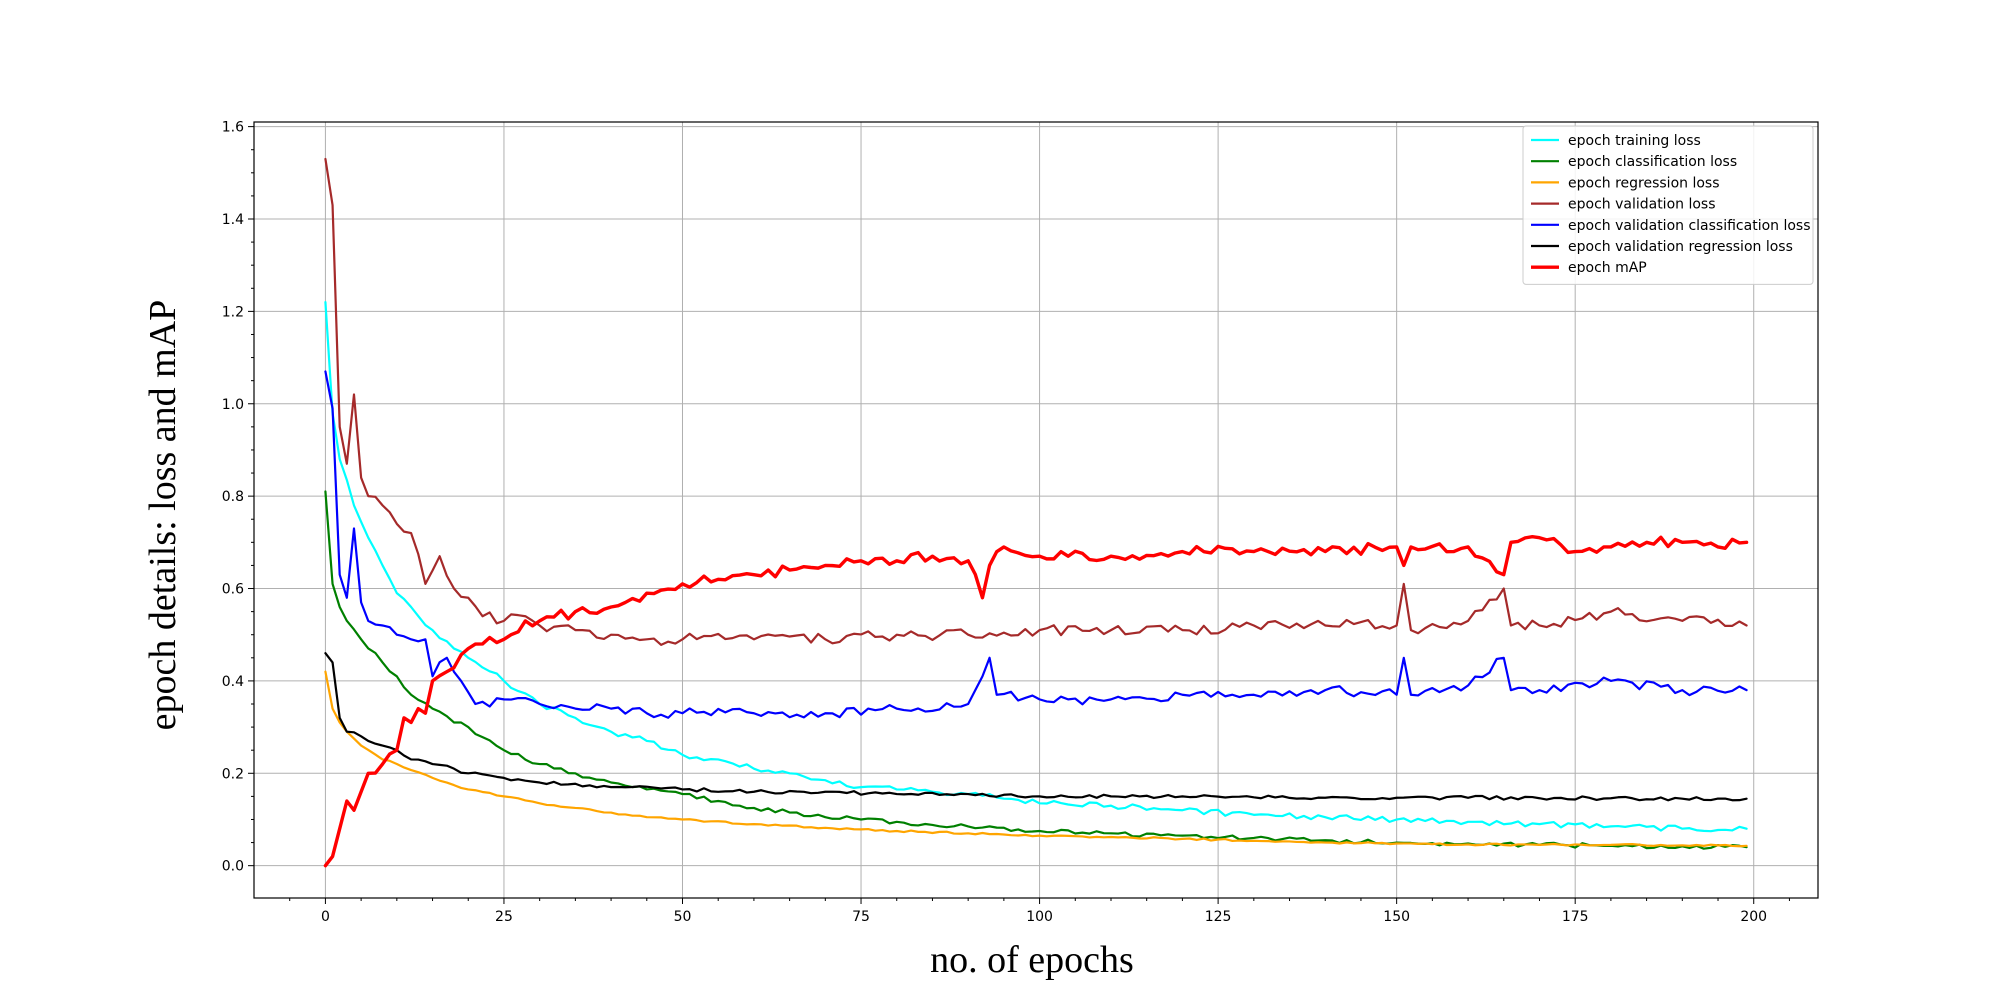 The height and width of the screenshot is (1005, 2000). What do you see at coordinates (1607, 268) in the screenshot?
I see `legend-label: epoch mAP` at bounding box center [1607, 268].